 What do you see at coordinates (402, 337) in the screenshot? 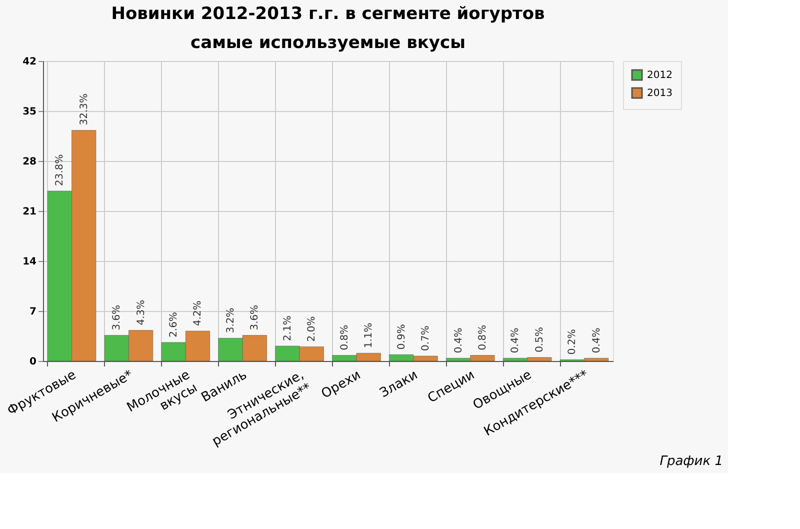
I see `data-label: 0.9%` at bounding box center [402, 337].